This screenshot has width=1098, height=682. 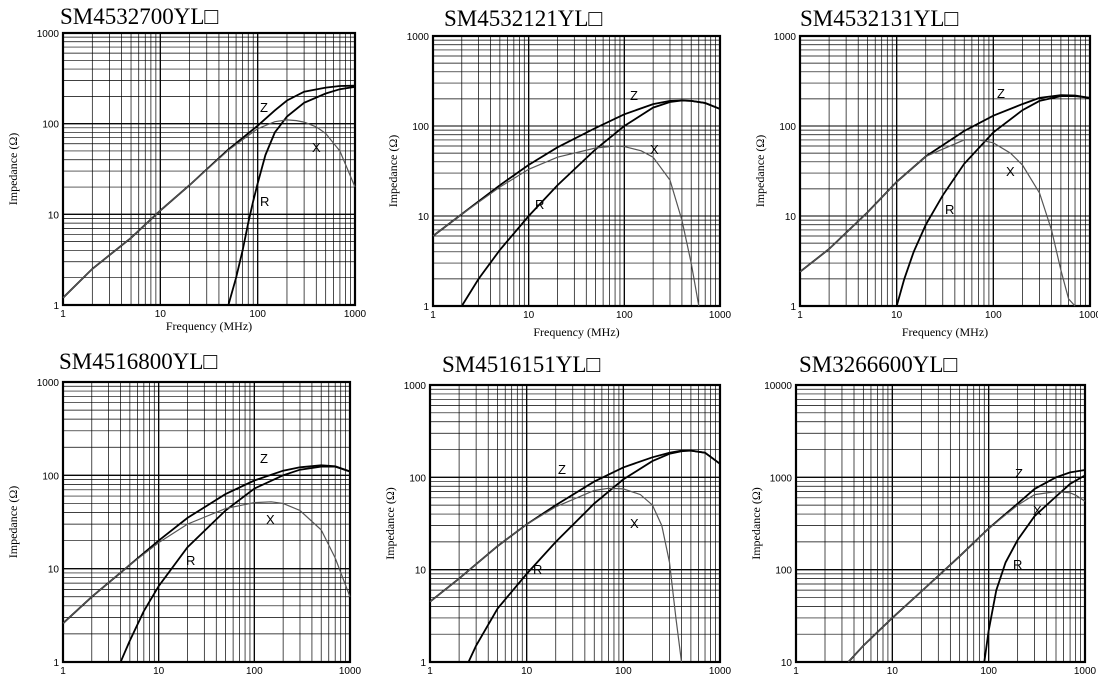 What do you see at coordinates (878, 364) in the screenshot?
I see `chart-title: SM3266600YL□` at bounding box center [878, 364].